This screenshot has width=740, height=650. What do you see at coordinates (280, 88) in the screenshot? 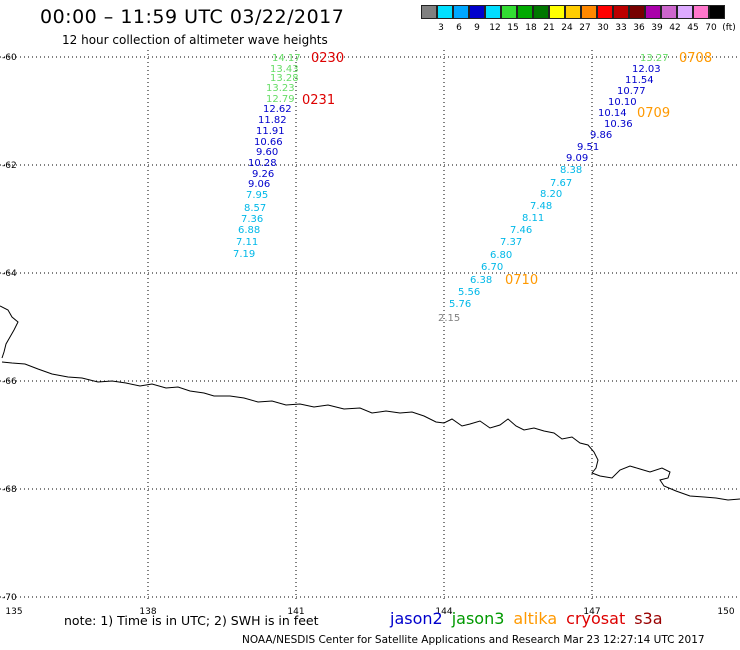
I see `wave-height-value: 13.23` at bounding box center [280, 88].